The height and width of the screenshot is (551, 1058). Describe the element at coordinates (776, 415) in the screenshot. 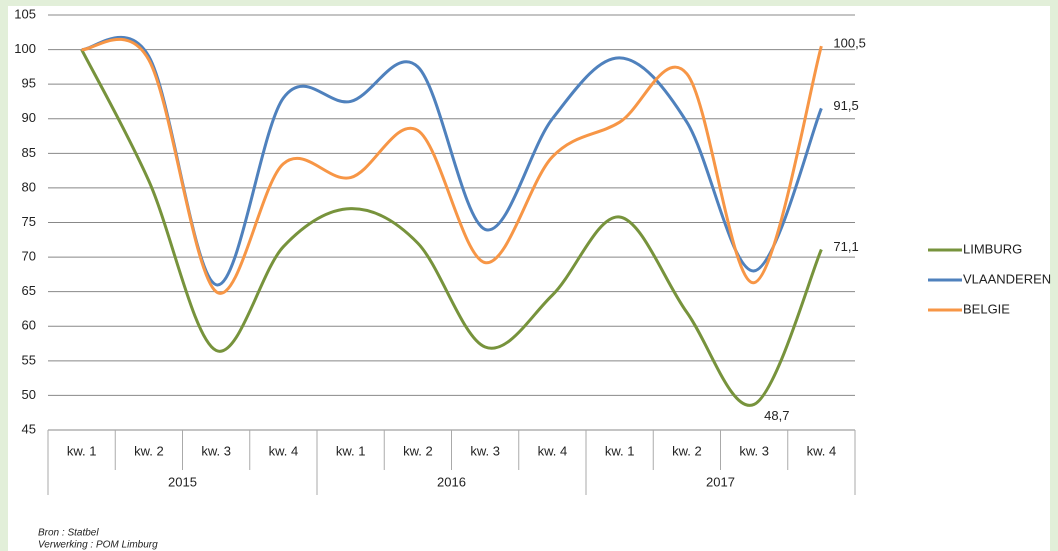

I see `data-label: 48,7` at that location.